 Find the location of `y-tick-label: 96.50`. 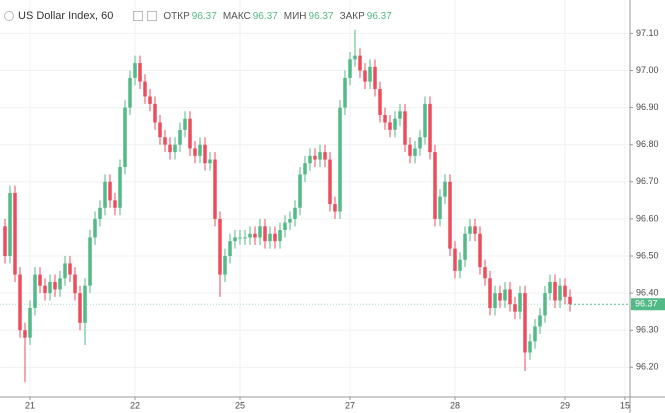

y-tick-label: 96.50 is located at coordinates (647, 255).